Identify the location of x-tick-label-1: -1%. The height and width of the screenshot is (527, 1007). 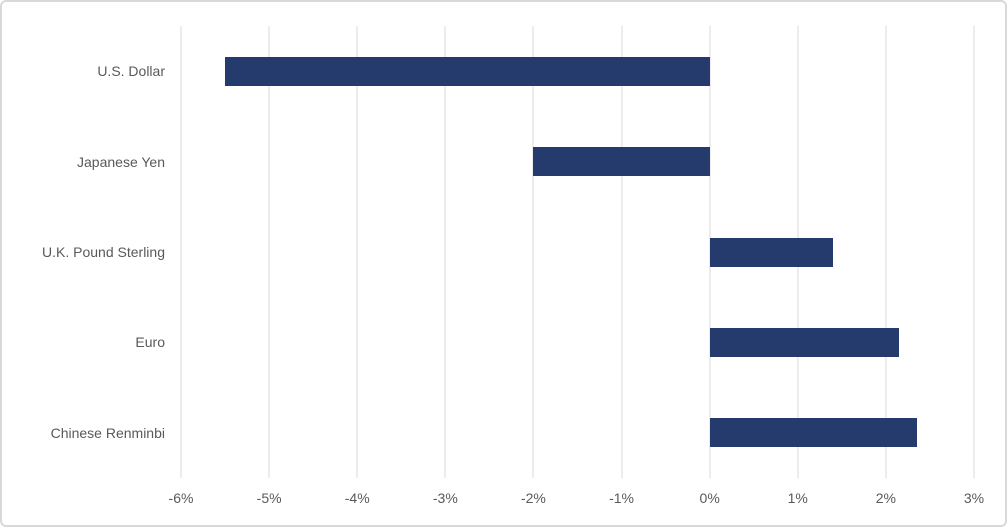
(621, 498).